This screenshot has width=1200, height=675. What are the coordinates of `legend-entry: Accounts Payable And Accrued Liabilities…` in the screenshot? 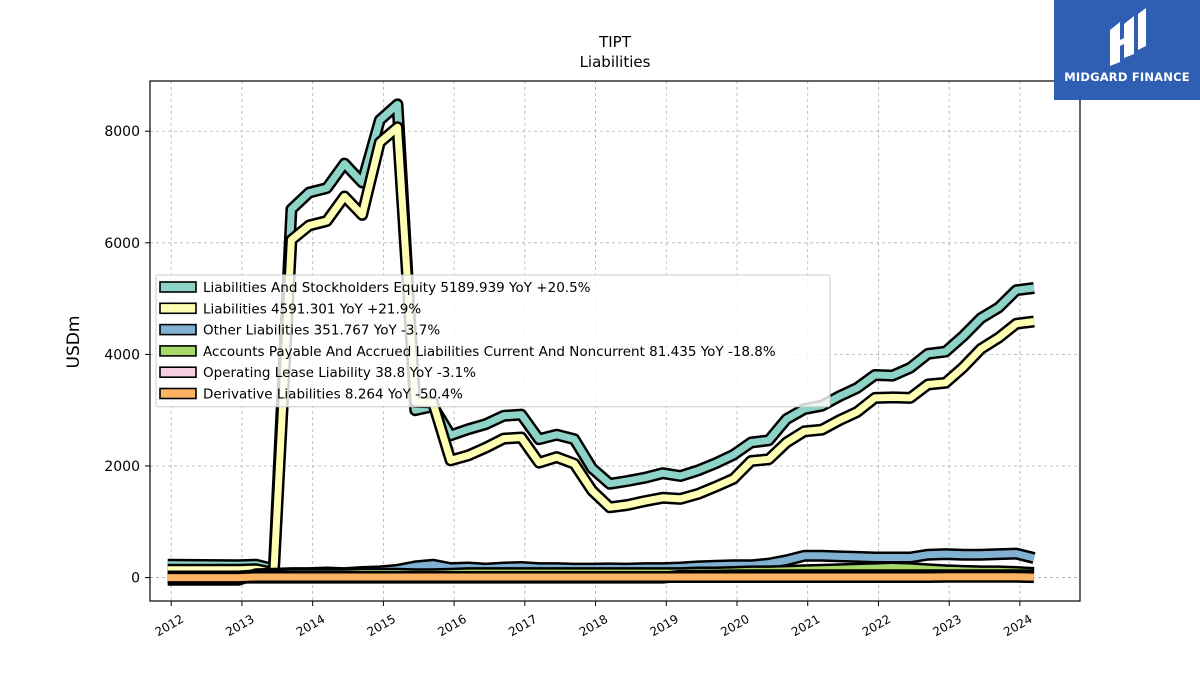 It's located at (489, 352).